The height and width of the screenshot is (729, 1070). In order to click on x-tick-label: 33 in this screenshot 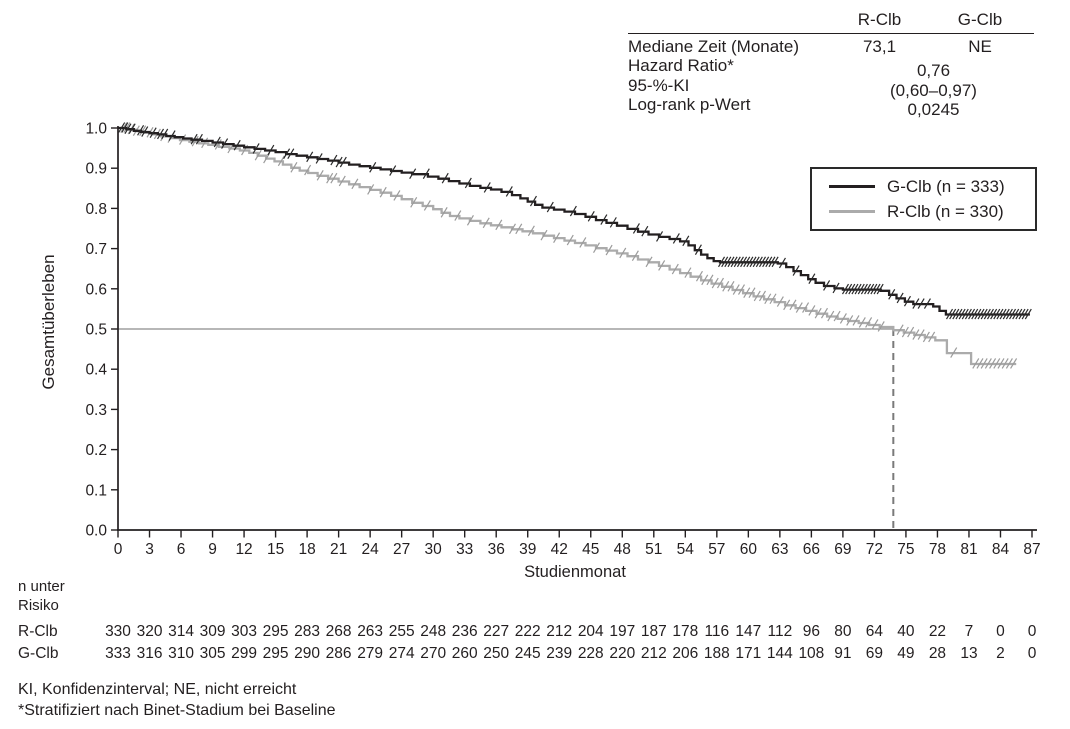, I will do `click(464, 549)`.